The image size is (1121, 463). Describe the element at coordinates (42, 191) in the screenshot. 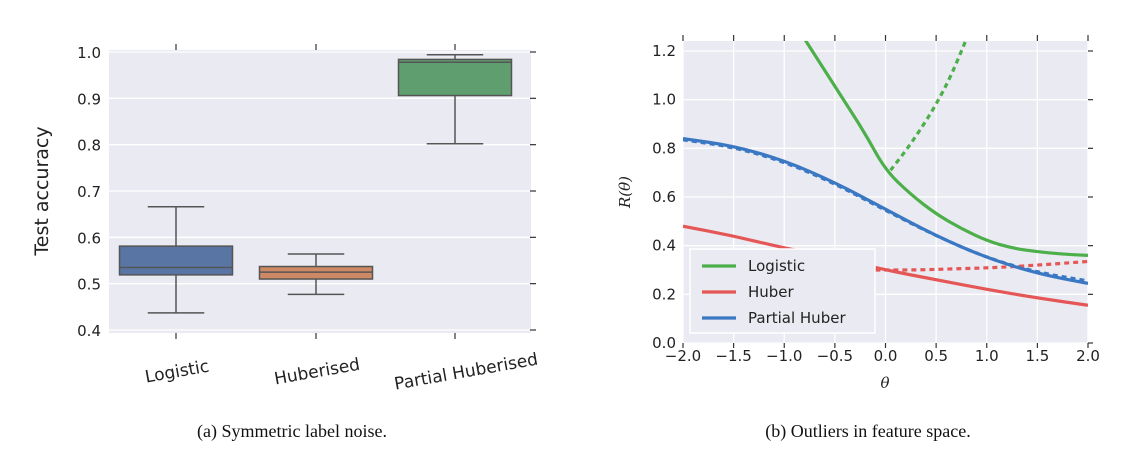

I see `panel-a-y-axis-label: Test accuracy` at that location.